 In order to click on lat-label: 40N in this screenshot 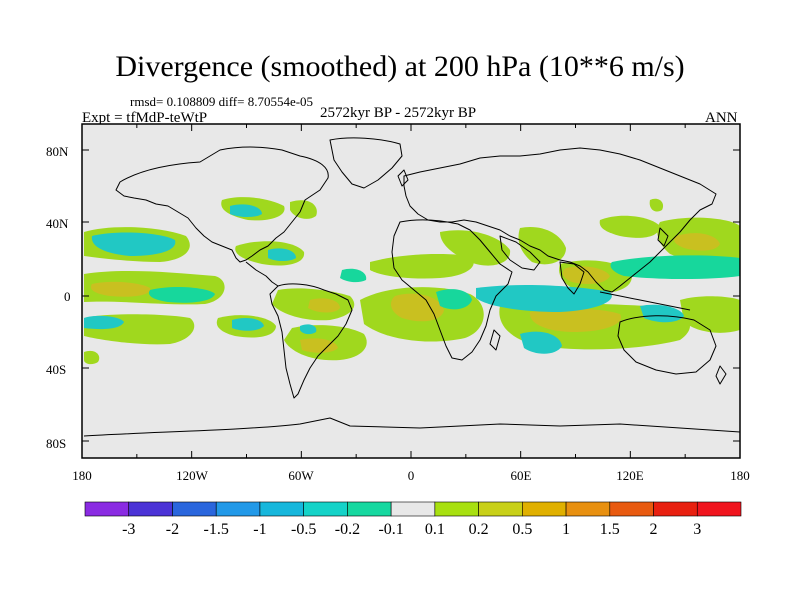, I will do `click(57, 223)`.